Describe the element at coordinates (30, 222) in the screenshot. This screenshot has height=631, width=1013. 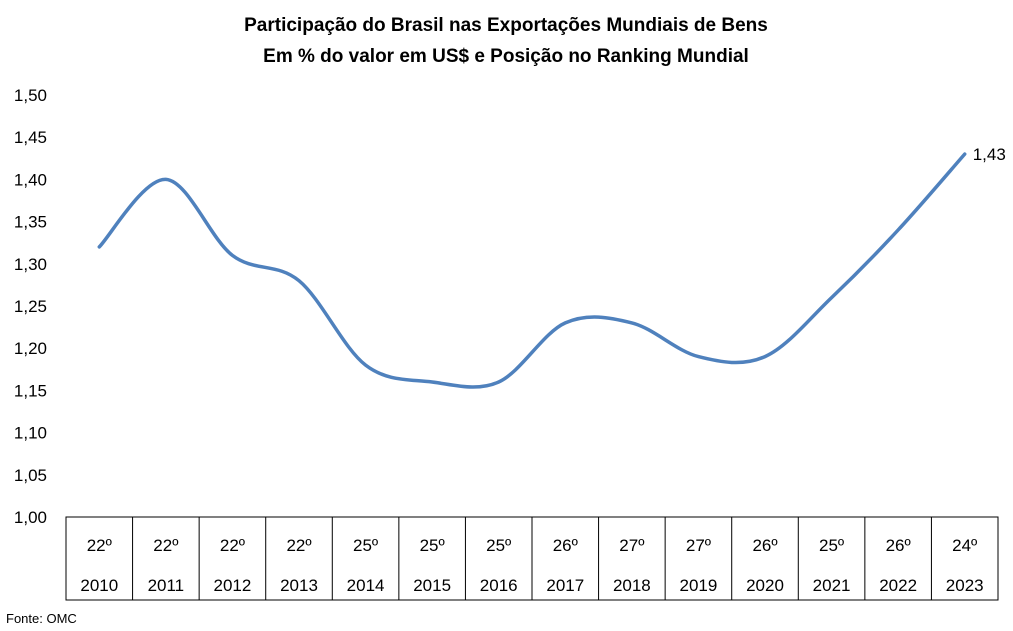
I see `y-tick-label: 1,35` at that location.